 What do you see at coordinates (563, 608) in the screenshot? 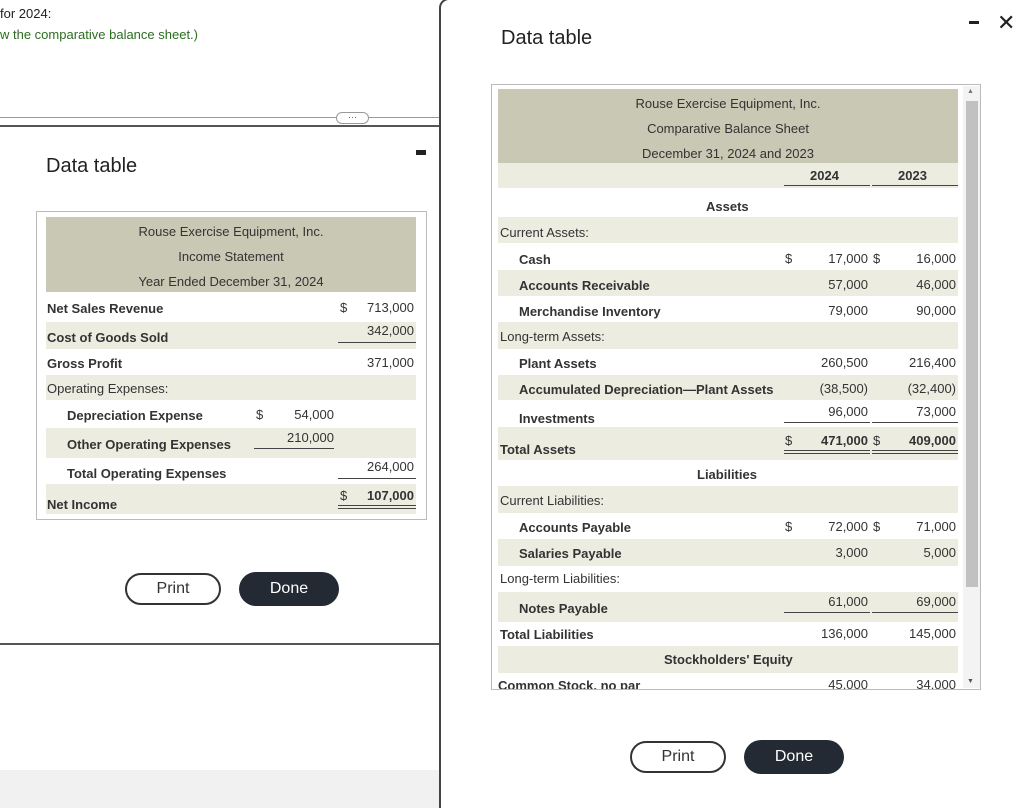
I see `row-label: Notes Payable` at bounding box center [563, 608].